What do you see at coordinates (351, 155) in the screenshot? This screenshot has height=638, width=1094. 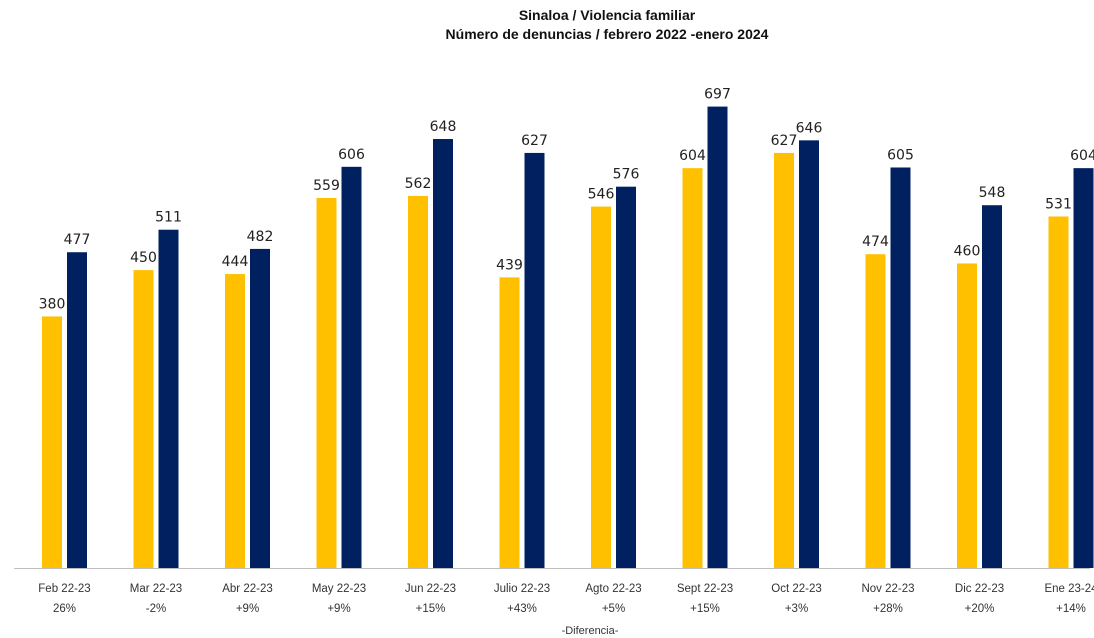 I see `data-label-series2-4: 606` at bounding box center [351, 155].